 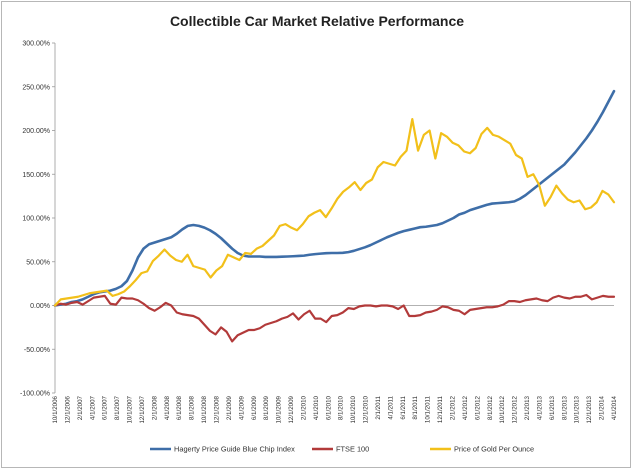 What do you see at coordinates (179, 407) in the screenshot?
I see `x-tick-label: 6/1/2008` at bounding box center [179, 407].